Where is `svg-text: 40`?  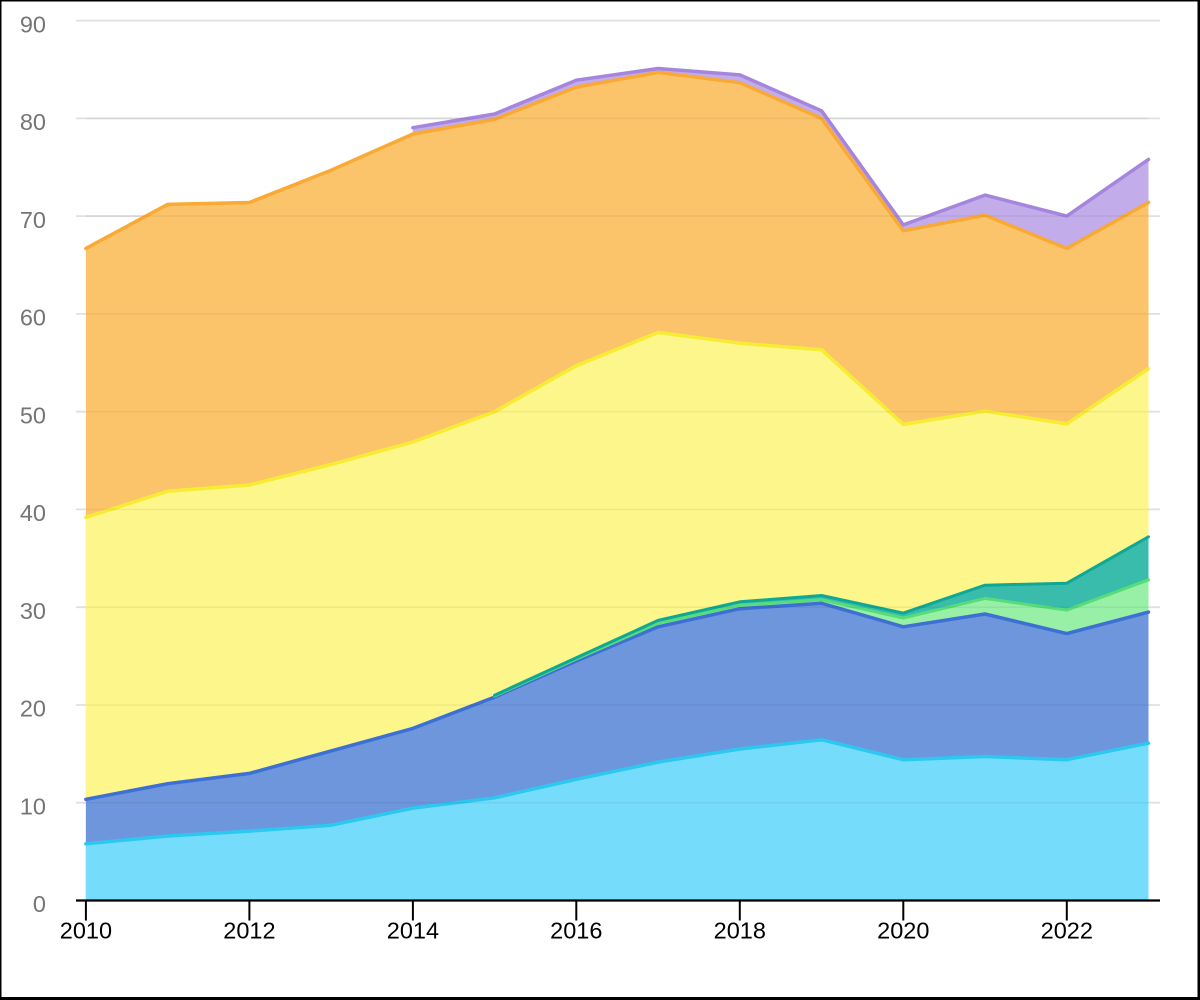 svg-text: 40 is located at coordinates (33, 513).